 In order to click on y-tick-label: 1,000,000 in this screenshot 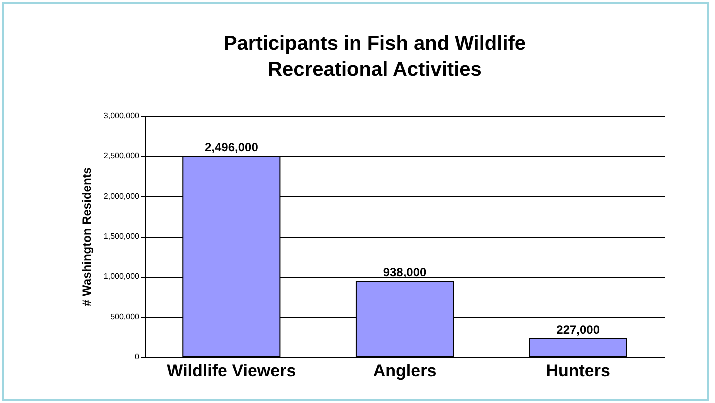, I will do `click(122, 277)`.